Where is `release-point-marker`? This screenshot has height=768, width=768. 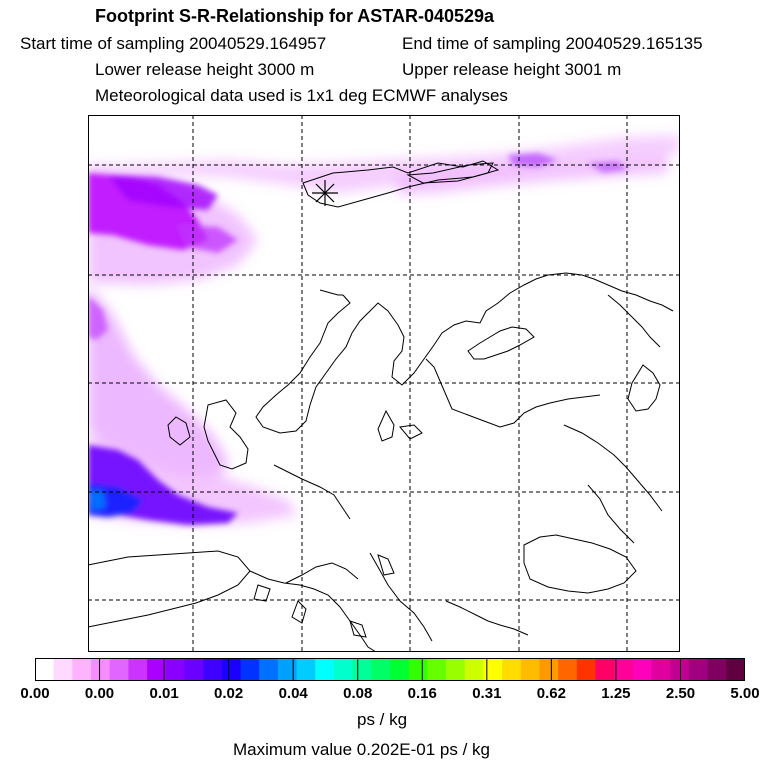
release-point-marker is located at coordinates (325, 193).